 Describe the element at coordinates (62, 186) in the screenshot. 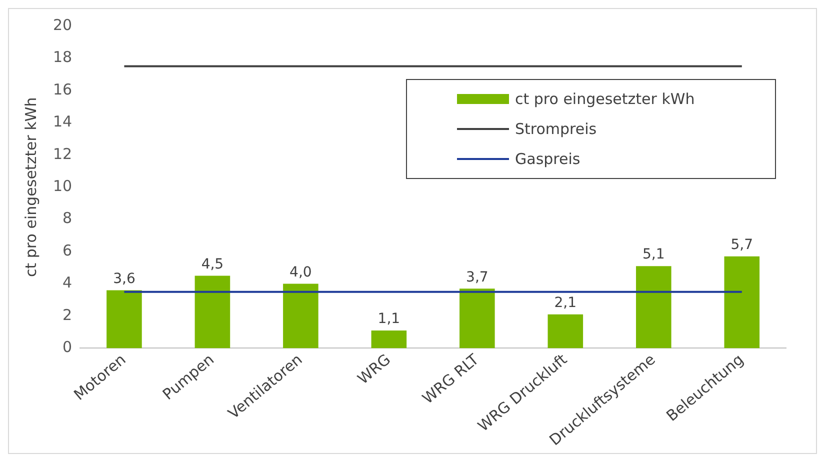

I see `y-tick-label: 10` at that location.